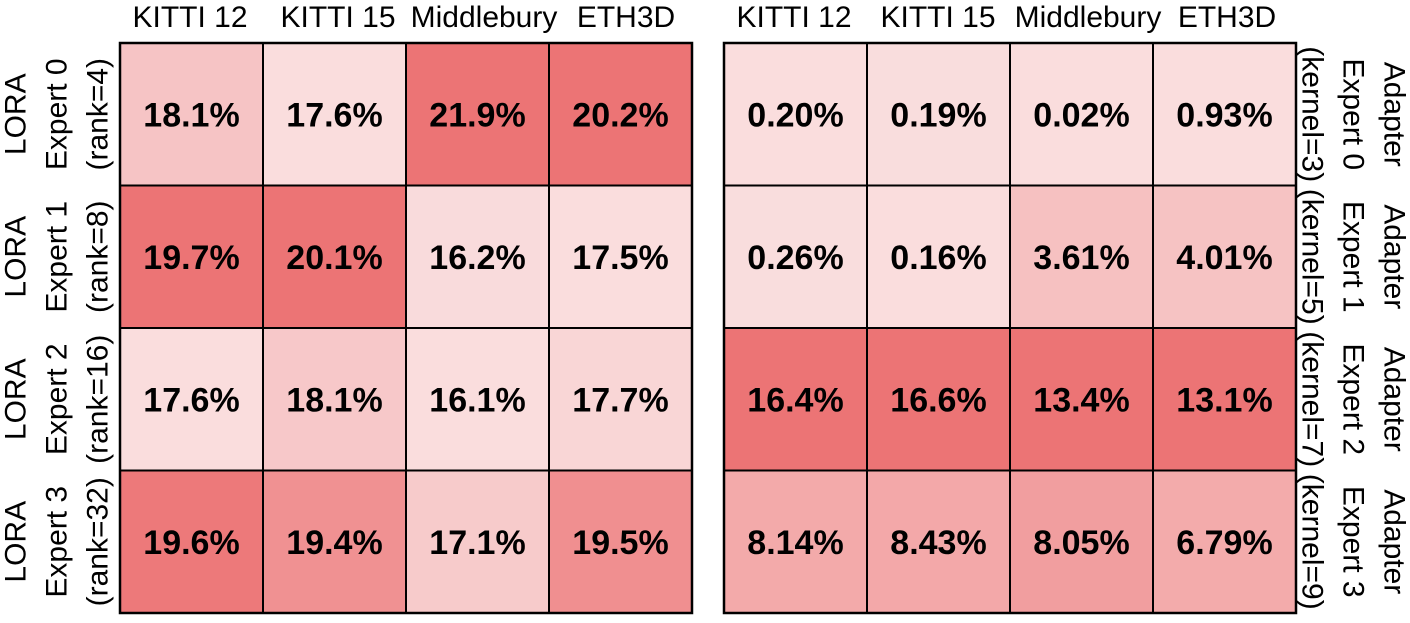 The height and width of the screenshot is (623, 1410). Describe the element at coordinates (16, 399) in the screenshot. I see `row-label-0-2-0: LORA` at that location.